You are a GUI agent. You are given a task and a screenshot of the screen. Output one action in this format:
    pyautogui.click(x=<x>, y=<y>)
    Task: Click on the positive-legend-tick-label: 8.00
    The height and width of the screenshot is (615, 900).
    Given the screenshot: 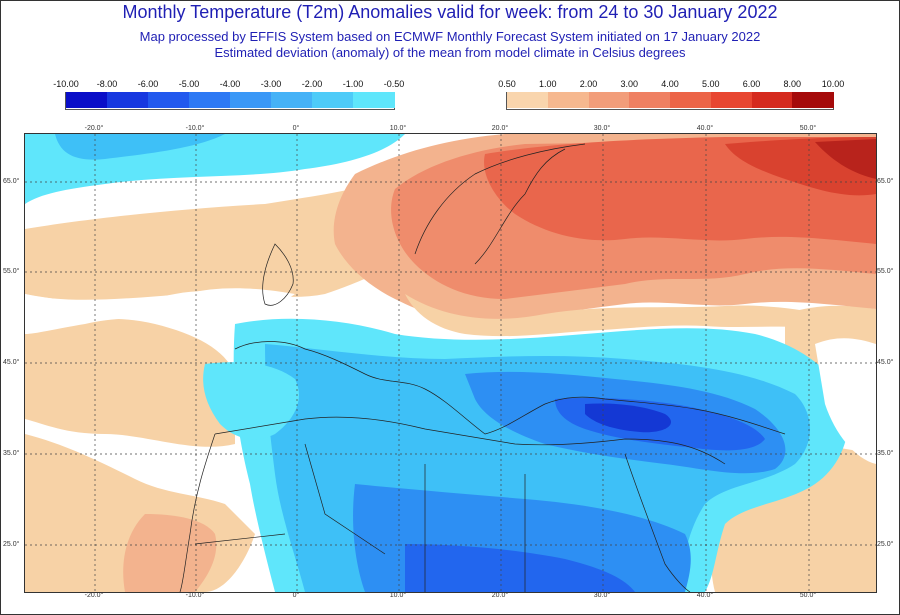 What is the action you would take?
    pyautogui.click(x=792, y=84)
    